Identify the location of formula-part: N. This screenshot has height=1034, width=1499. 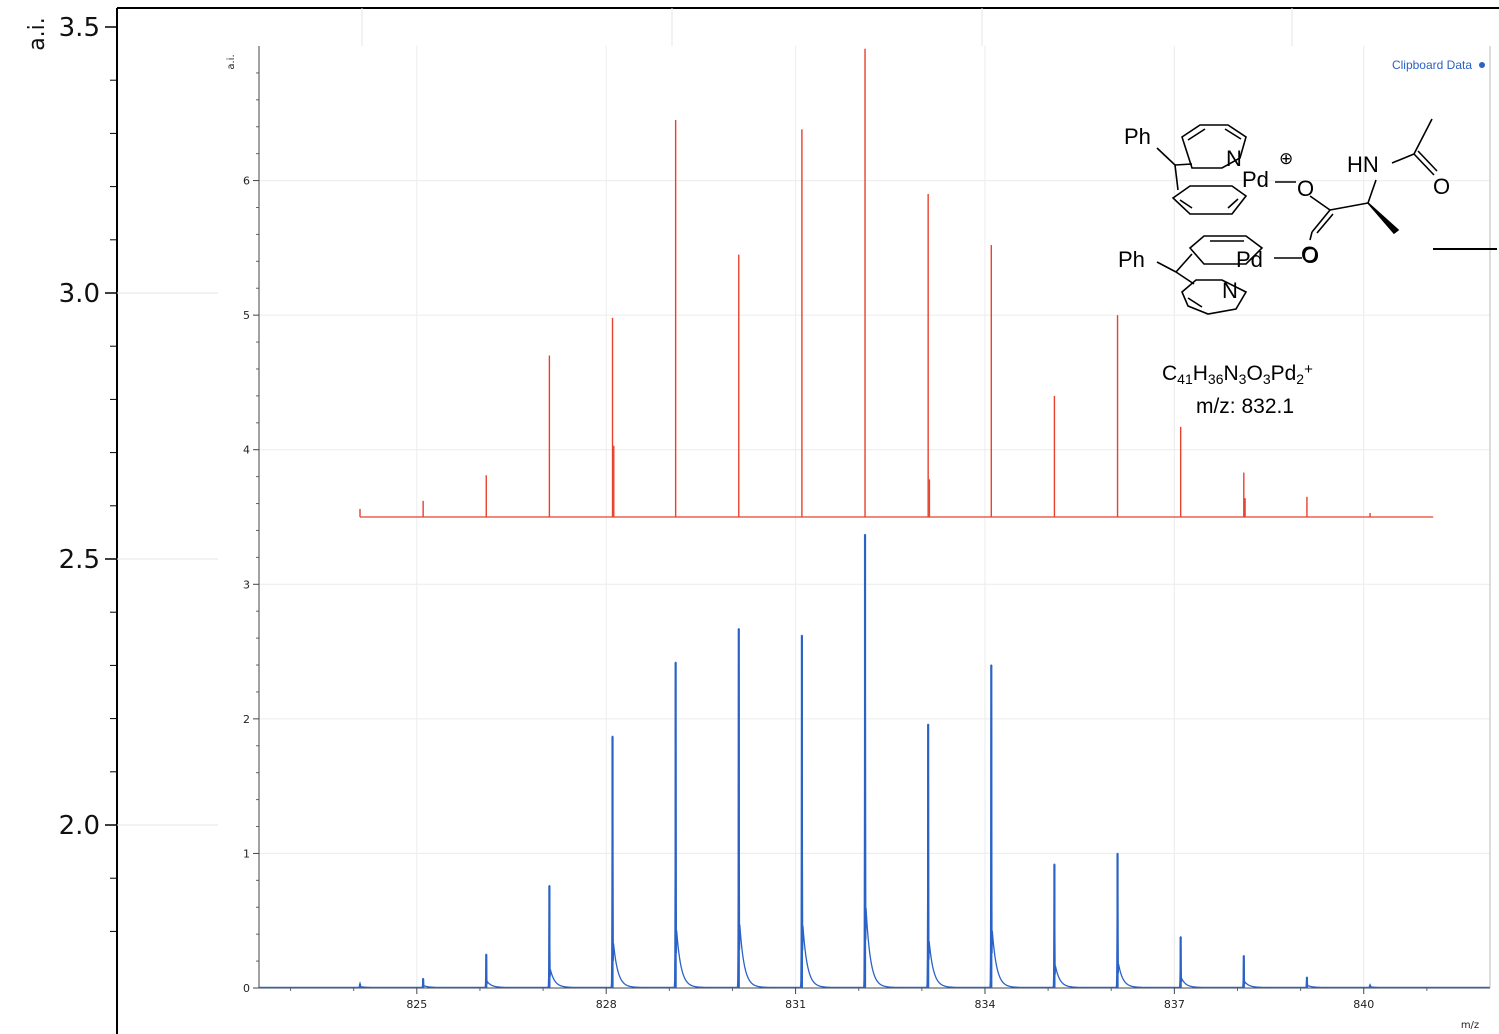
(1231, 373).